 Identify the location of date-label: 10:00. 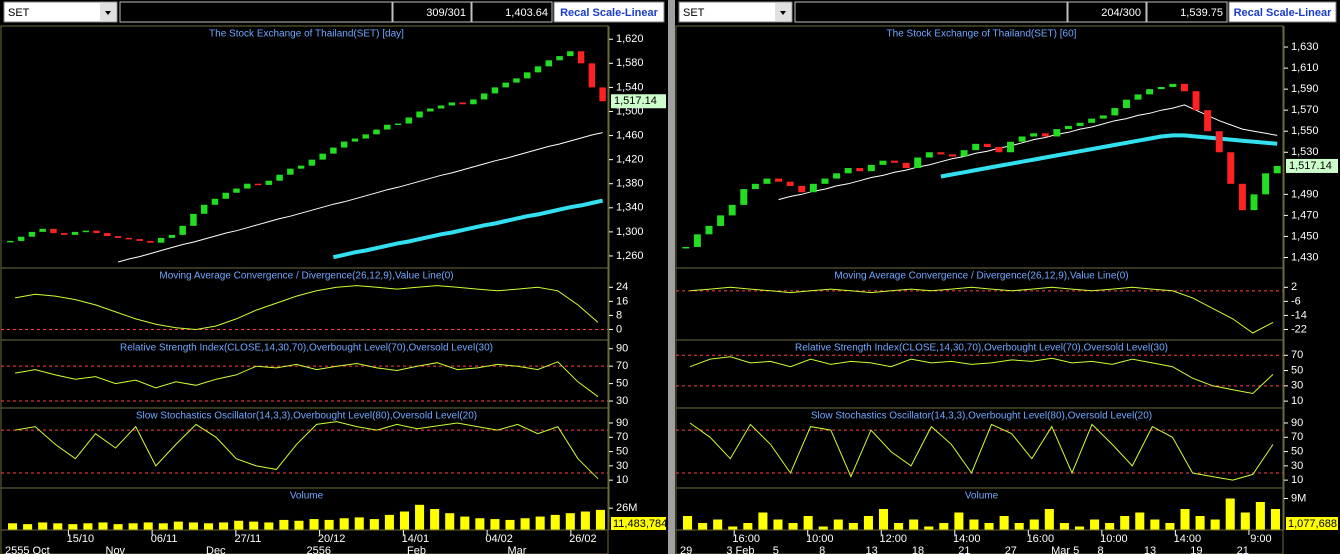
(820, 539).